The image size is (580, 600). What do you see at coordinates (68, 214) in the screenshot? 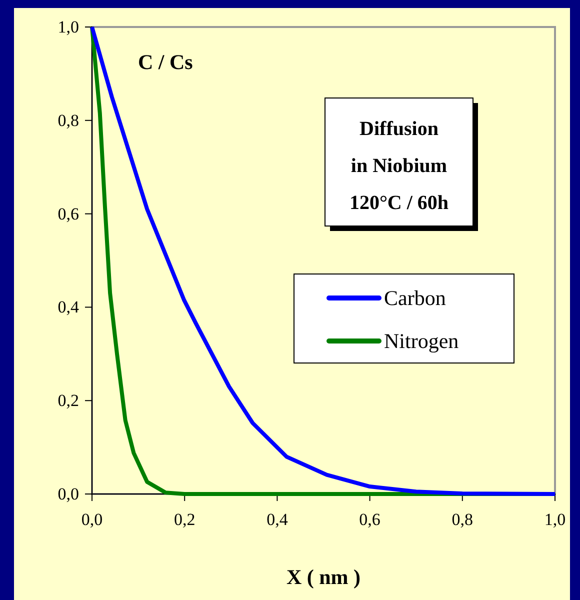
I see `y-tick-label: 0,6` at bounding box center [68, 214].